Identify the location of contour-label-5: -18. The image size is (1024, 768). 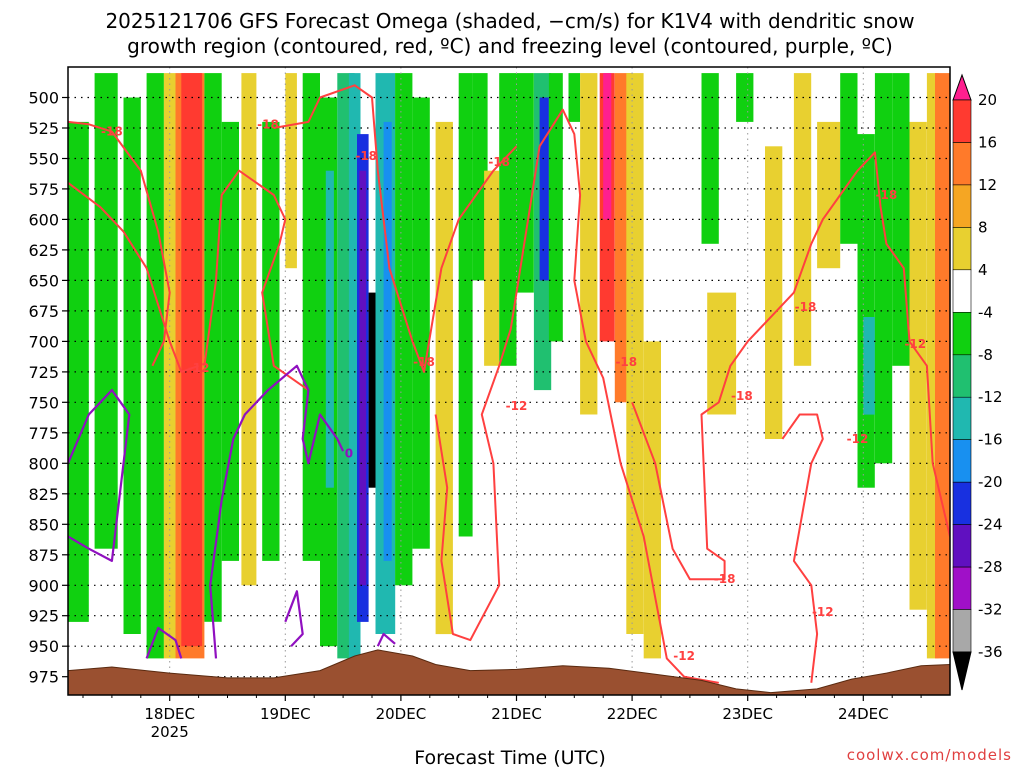
(806, 307).